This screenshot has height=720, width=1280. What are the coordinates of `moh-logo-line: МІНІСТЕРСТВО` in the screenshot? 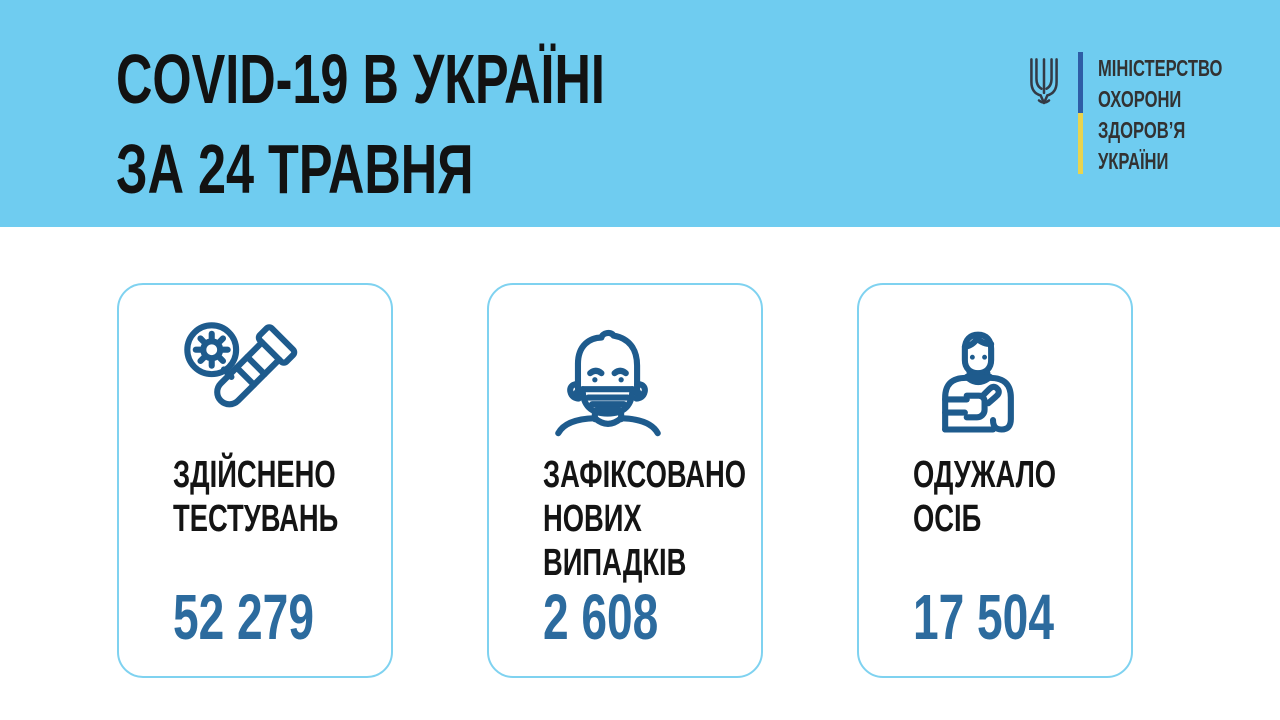 It's located at (1160, 68).